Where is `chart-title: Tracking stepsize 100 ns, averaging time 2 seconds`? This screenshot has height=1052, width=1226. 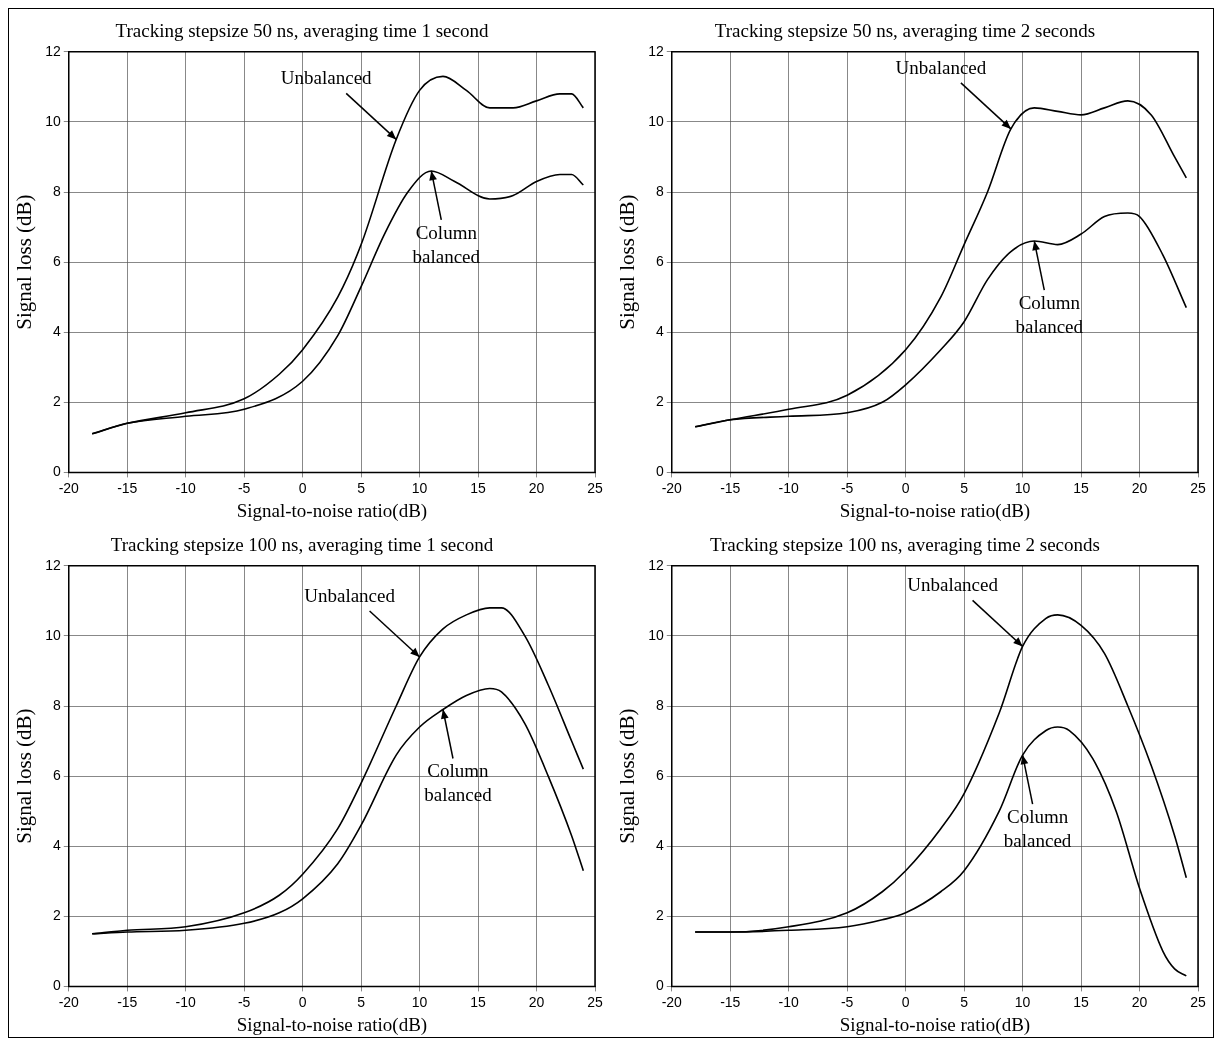 chart-title: Tracking stepsize 100 ns, averaging time 2 seconds is located at coordinates (905, 545).